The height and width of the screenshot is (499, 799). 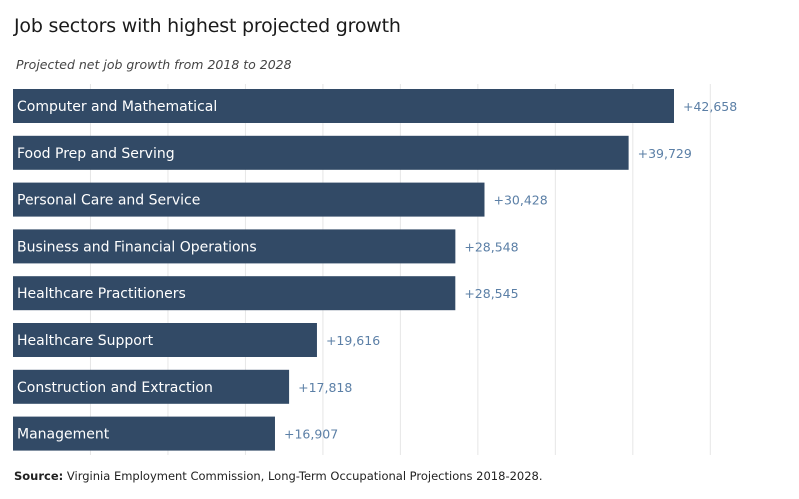 I want to click on category-label-7: Construction and Extraction, so click(x=115, y=388).